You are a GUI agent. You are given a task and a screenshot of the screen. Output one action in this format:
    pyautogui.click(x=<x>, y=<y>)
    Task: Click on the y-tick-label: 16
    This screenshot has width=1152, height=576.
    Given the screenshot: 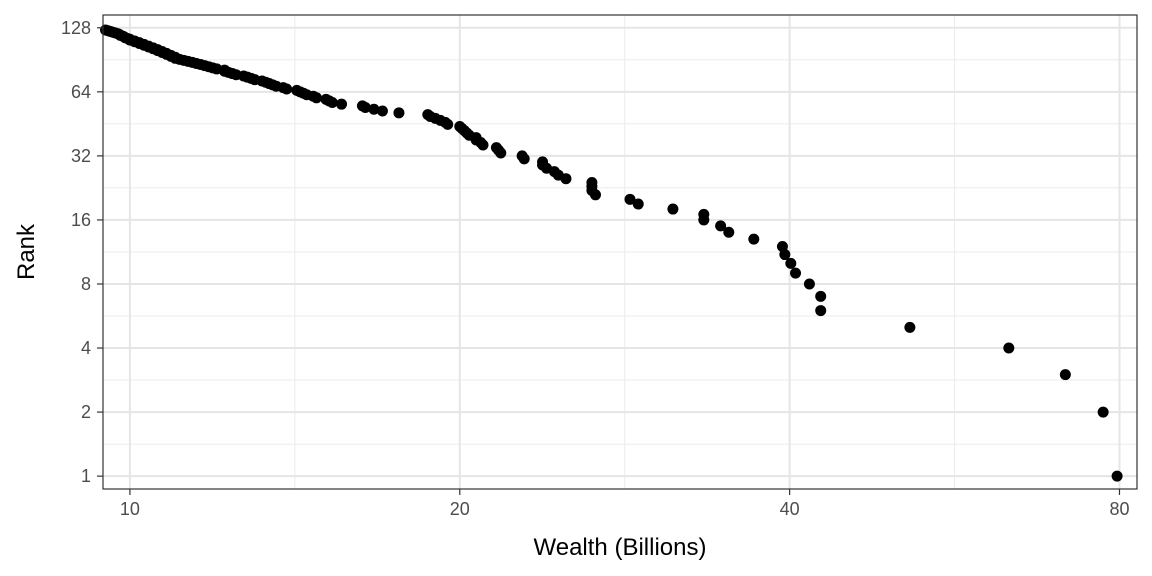 What is the action you would take?
    pyautogui.click(x=81, y=220)
    